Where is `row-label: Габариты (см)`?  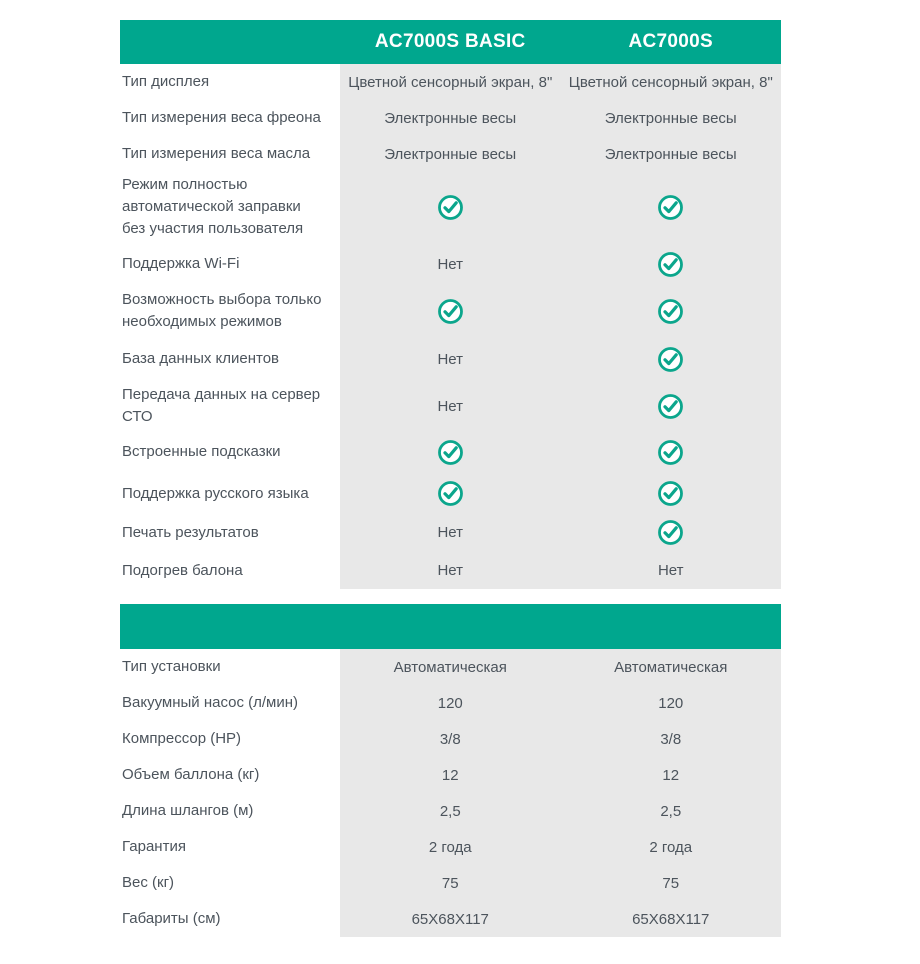
row-label: Габариты (см) is located at coordinates (230, 919).